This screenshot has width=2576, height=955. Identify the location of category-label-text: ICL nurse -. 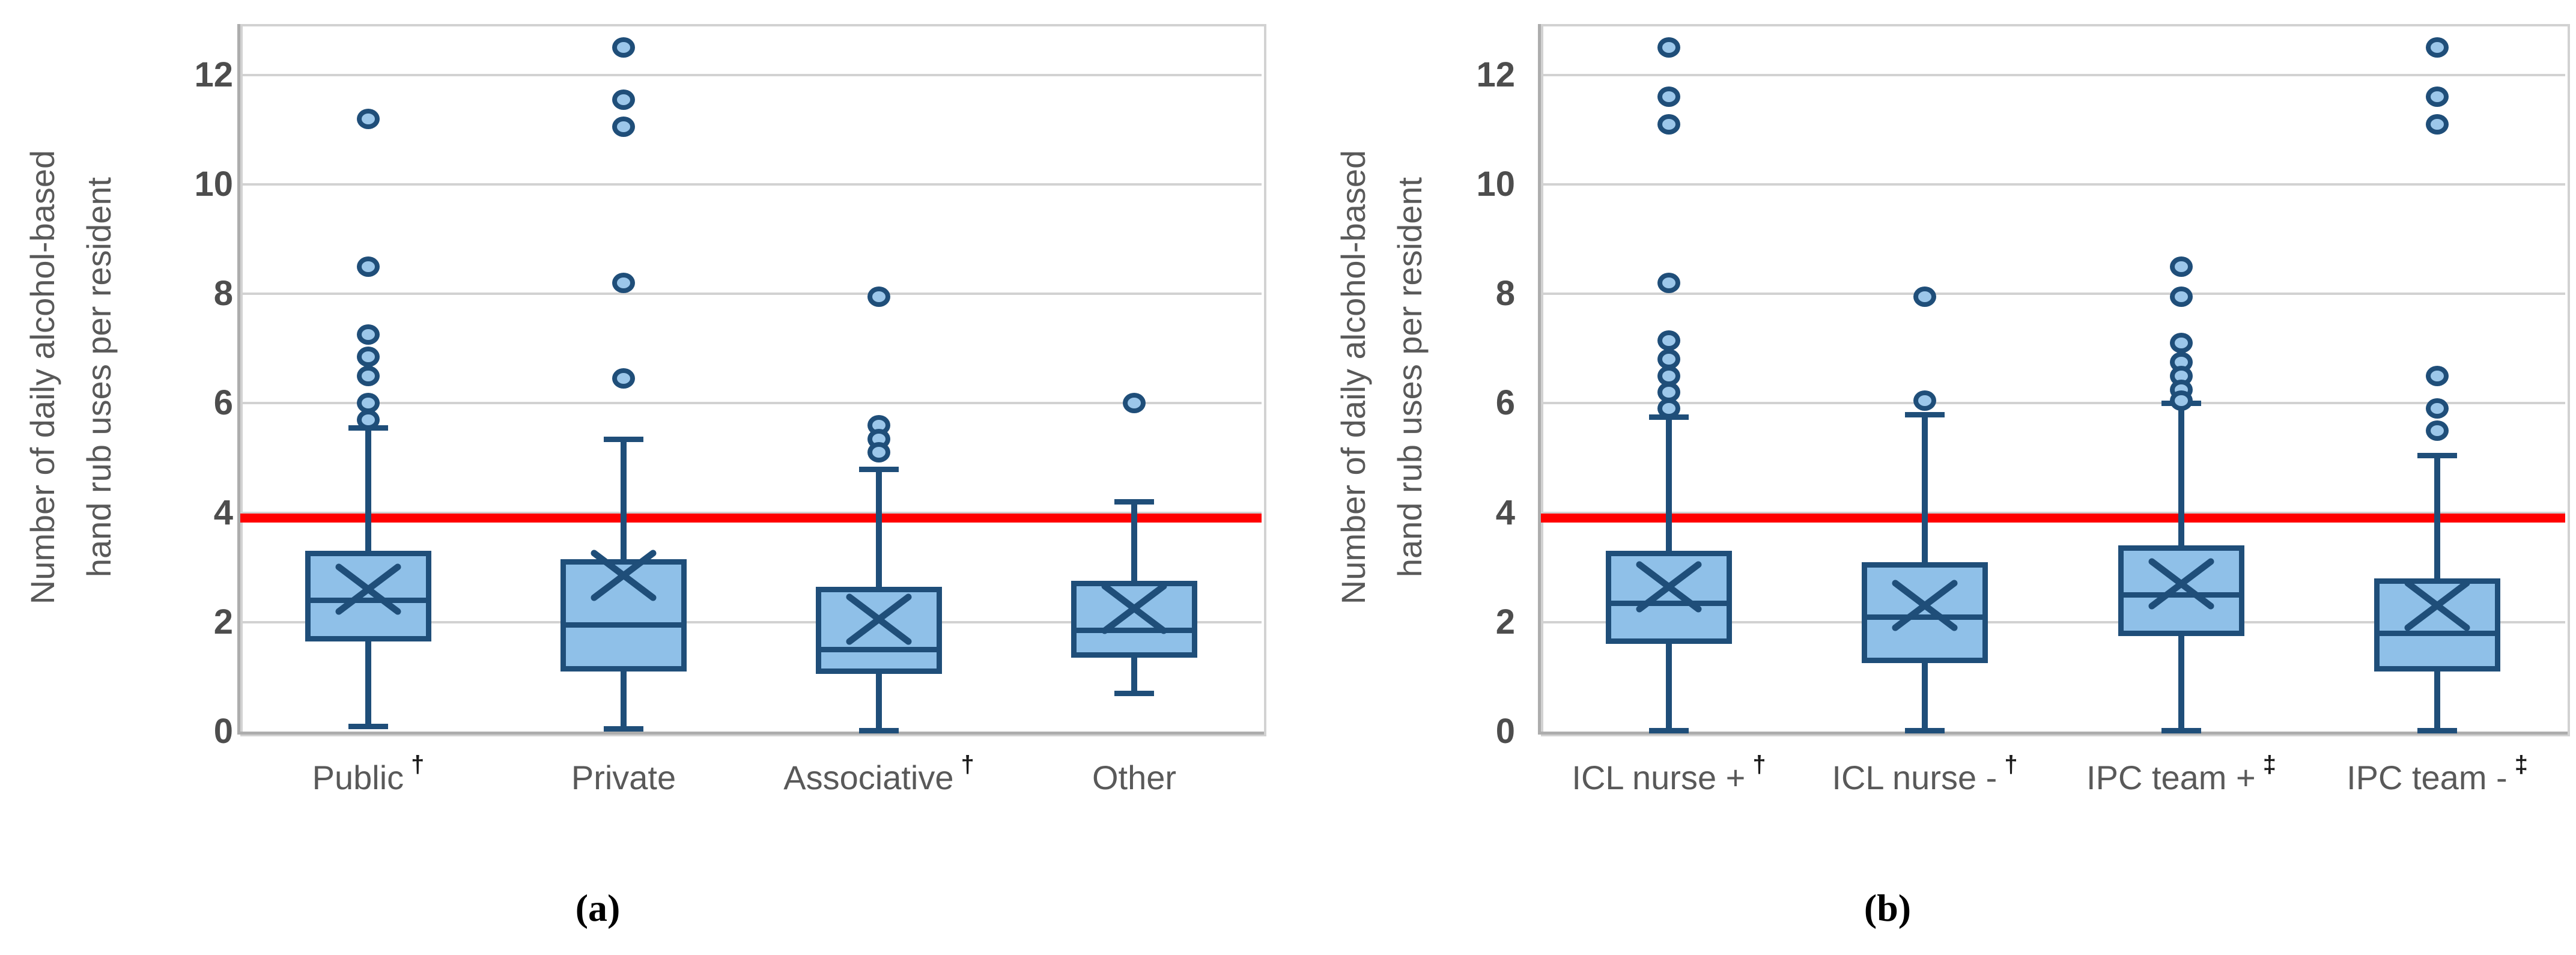
(1915, 777).